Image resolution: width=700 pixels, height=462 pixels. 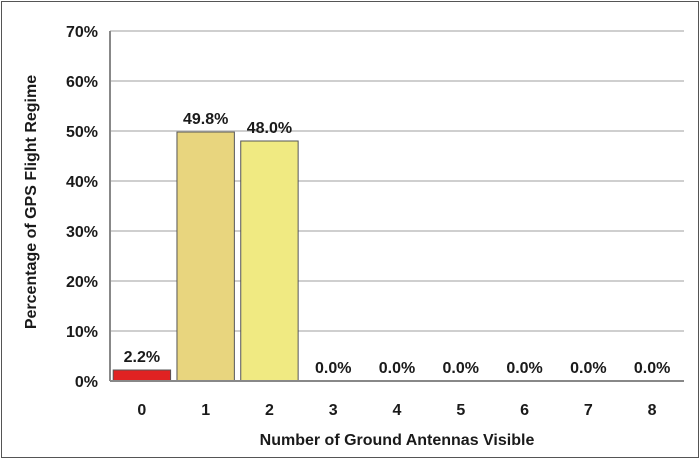 I want to click on x-tick-label: 6, so click(x=524, y=410).